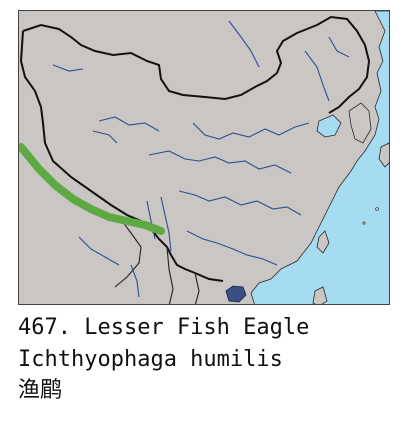  Describe the element at coordinates (40, 390) in the screenshot. I see `species-chinese-name: 渔鹛` at that location.